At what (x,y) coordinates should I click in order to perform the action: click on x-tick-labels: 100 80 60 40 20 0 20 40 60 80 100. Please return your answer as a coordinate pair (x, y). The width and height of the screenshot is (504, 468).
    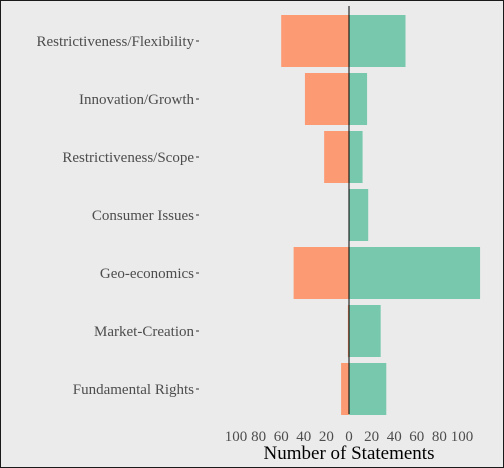
    Looking at the image, I should click on (349, 437).